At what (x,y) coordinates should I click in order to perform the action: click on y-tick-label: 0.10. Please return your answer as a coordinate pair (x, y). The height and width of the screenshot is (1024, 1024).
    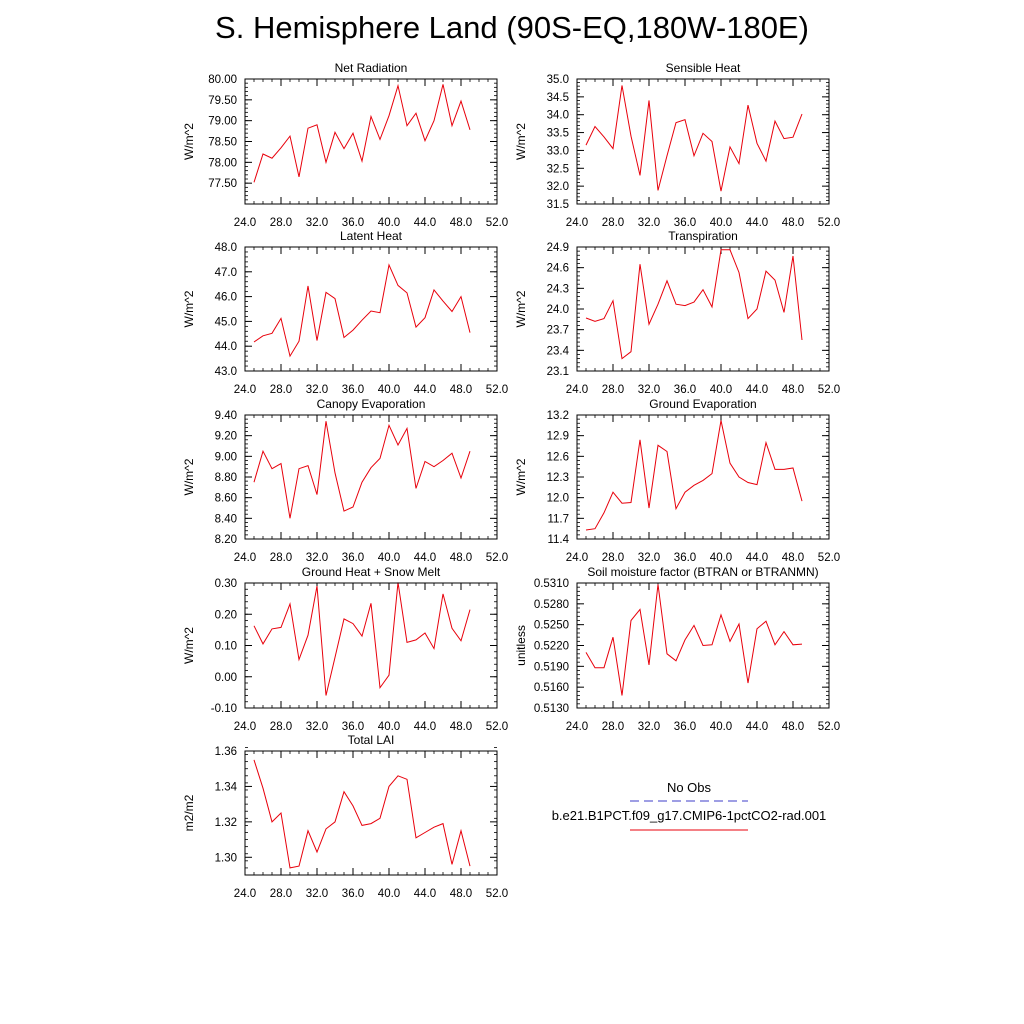
    Looking at the image, I should click on (226, 647).